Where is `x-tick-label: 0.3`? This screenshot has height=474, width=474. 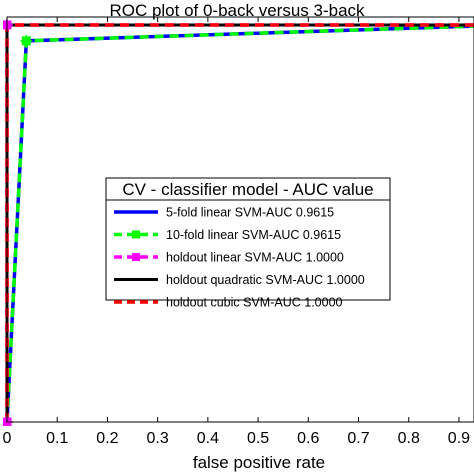 x-tick-label: 0.3 is located at coordinates (158, 438).